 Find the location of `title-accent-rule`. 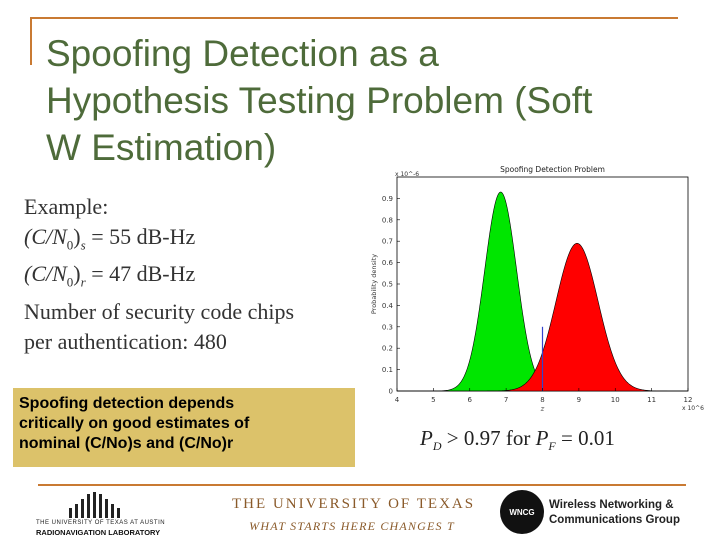

title-accent-rule is located at coordinates (354, 18).